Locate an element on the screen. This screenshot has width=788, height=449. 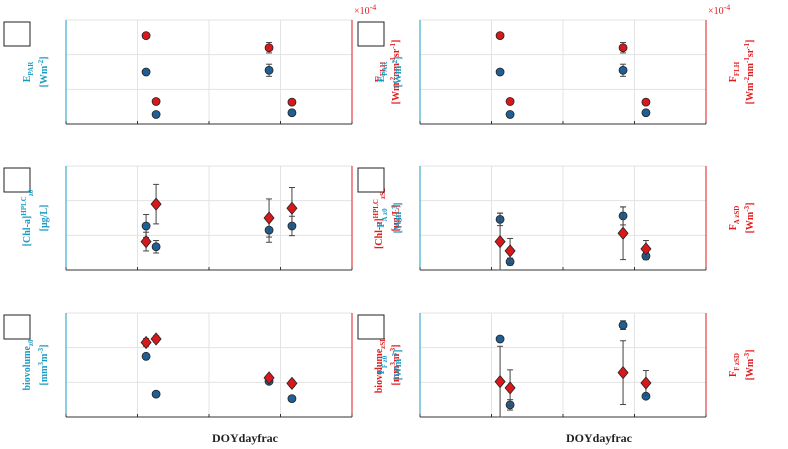
axis-label-part: m is located at coordinates (44, 357).